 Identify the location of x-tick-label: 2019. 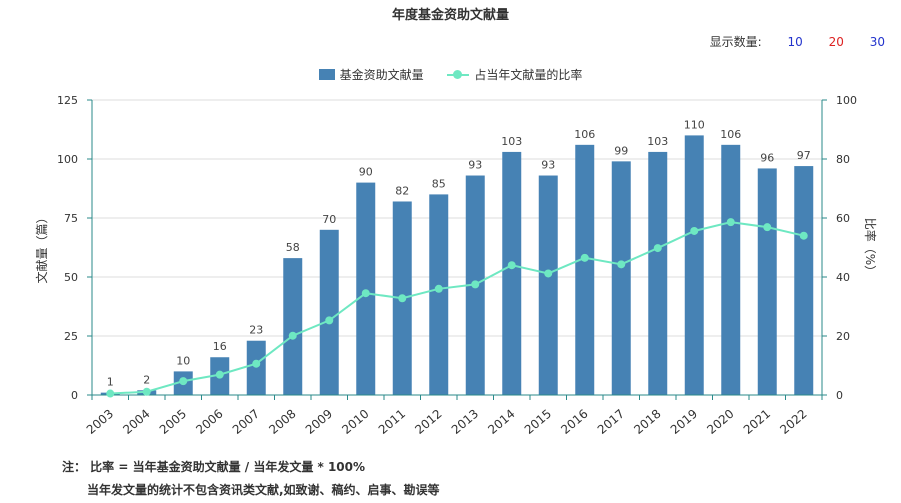
(684, 422).